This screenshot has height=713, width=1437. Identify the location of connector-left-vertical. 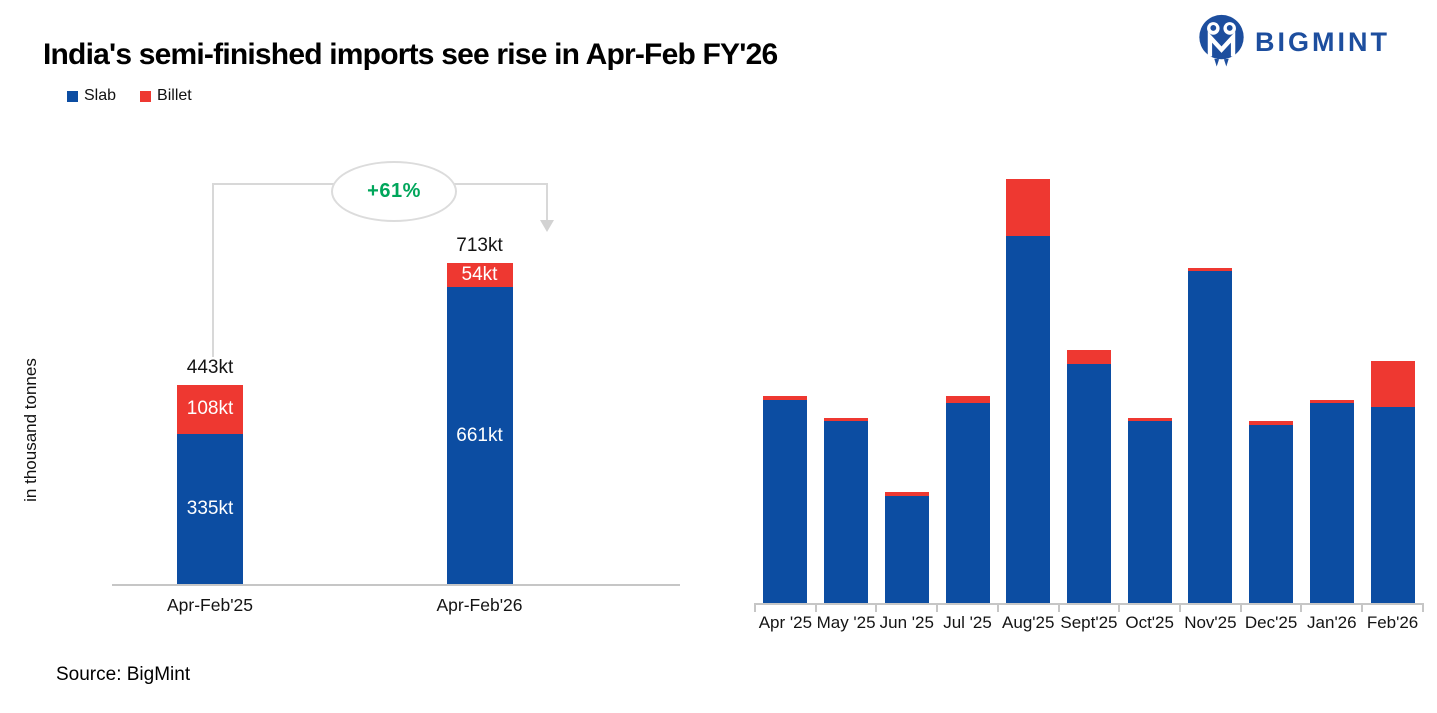
(213, 270).